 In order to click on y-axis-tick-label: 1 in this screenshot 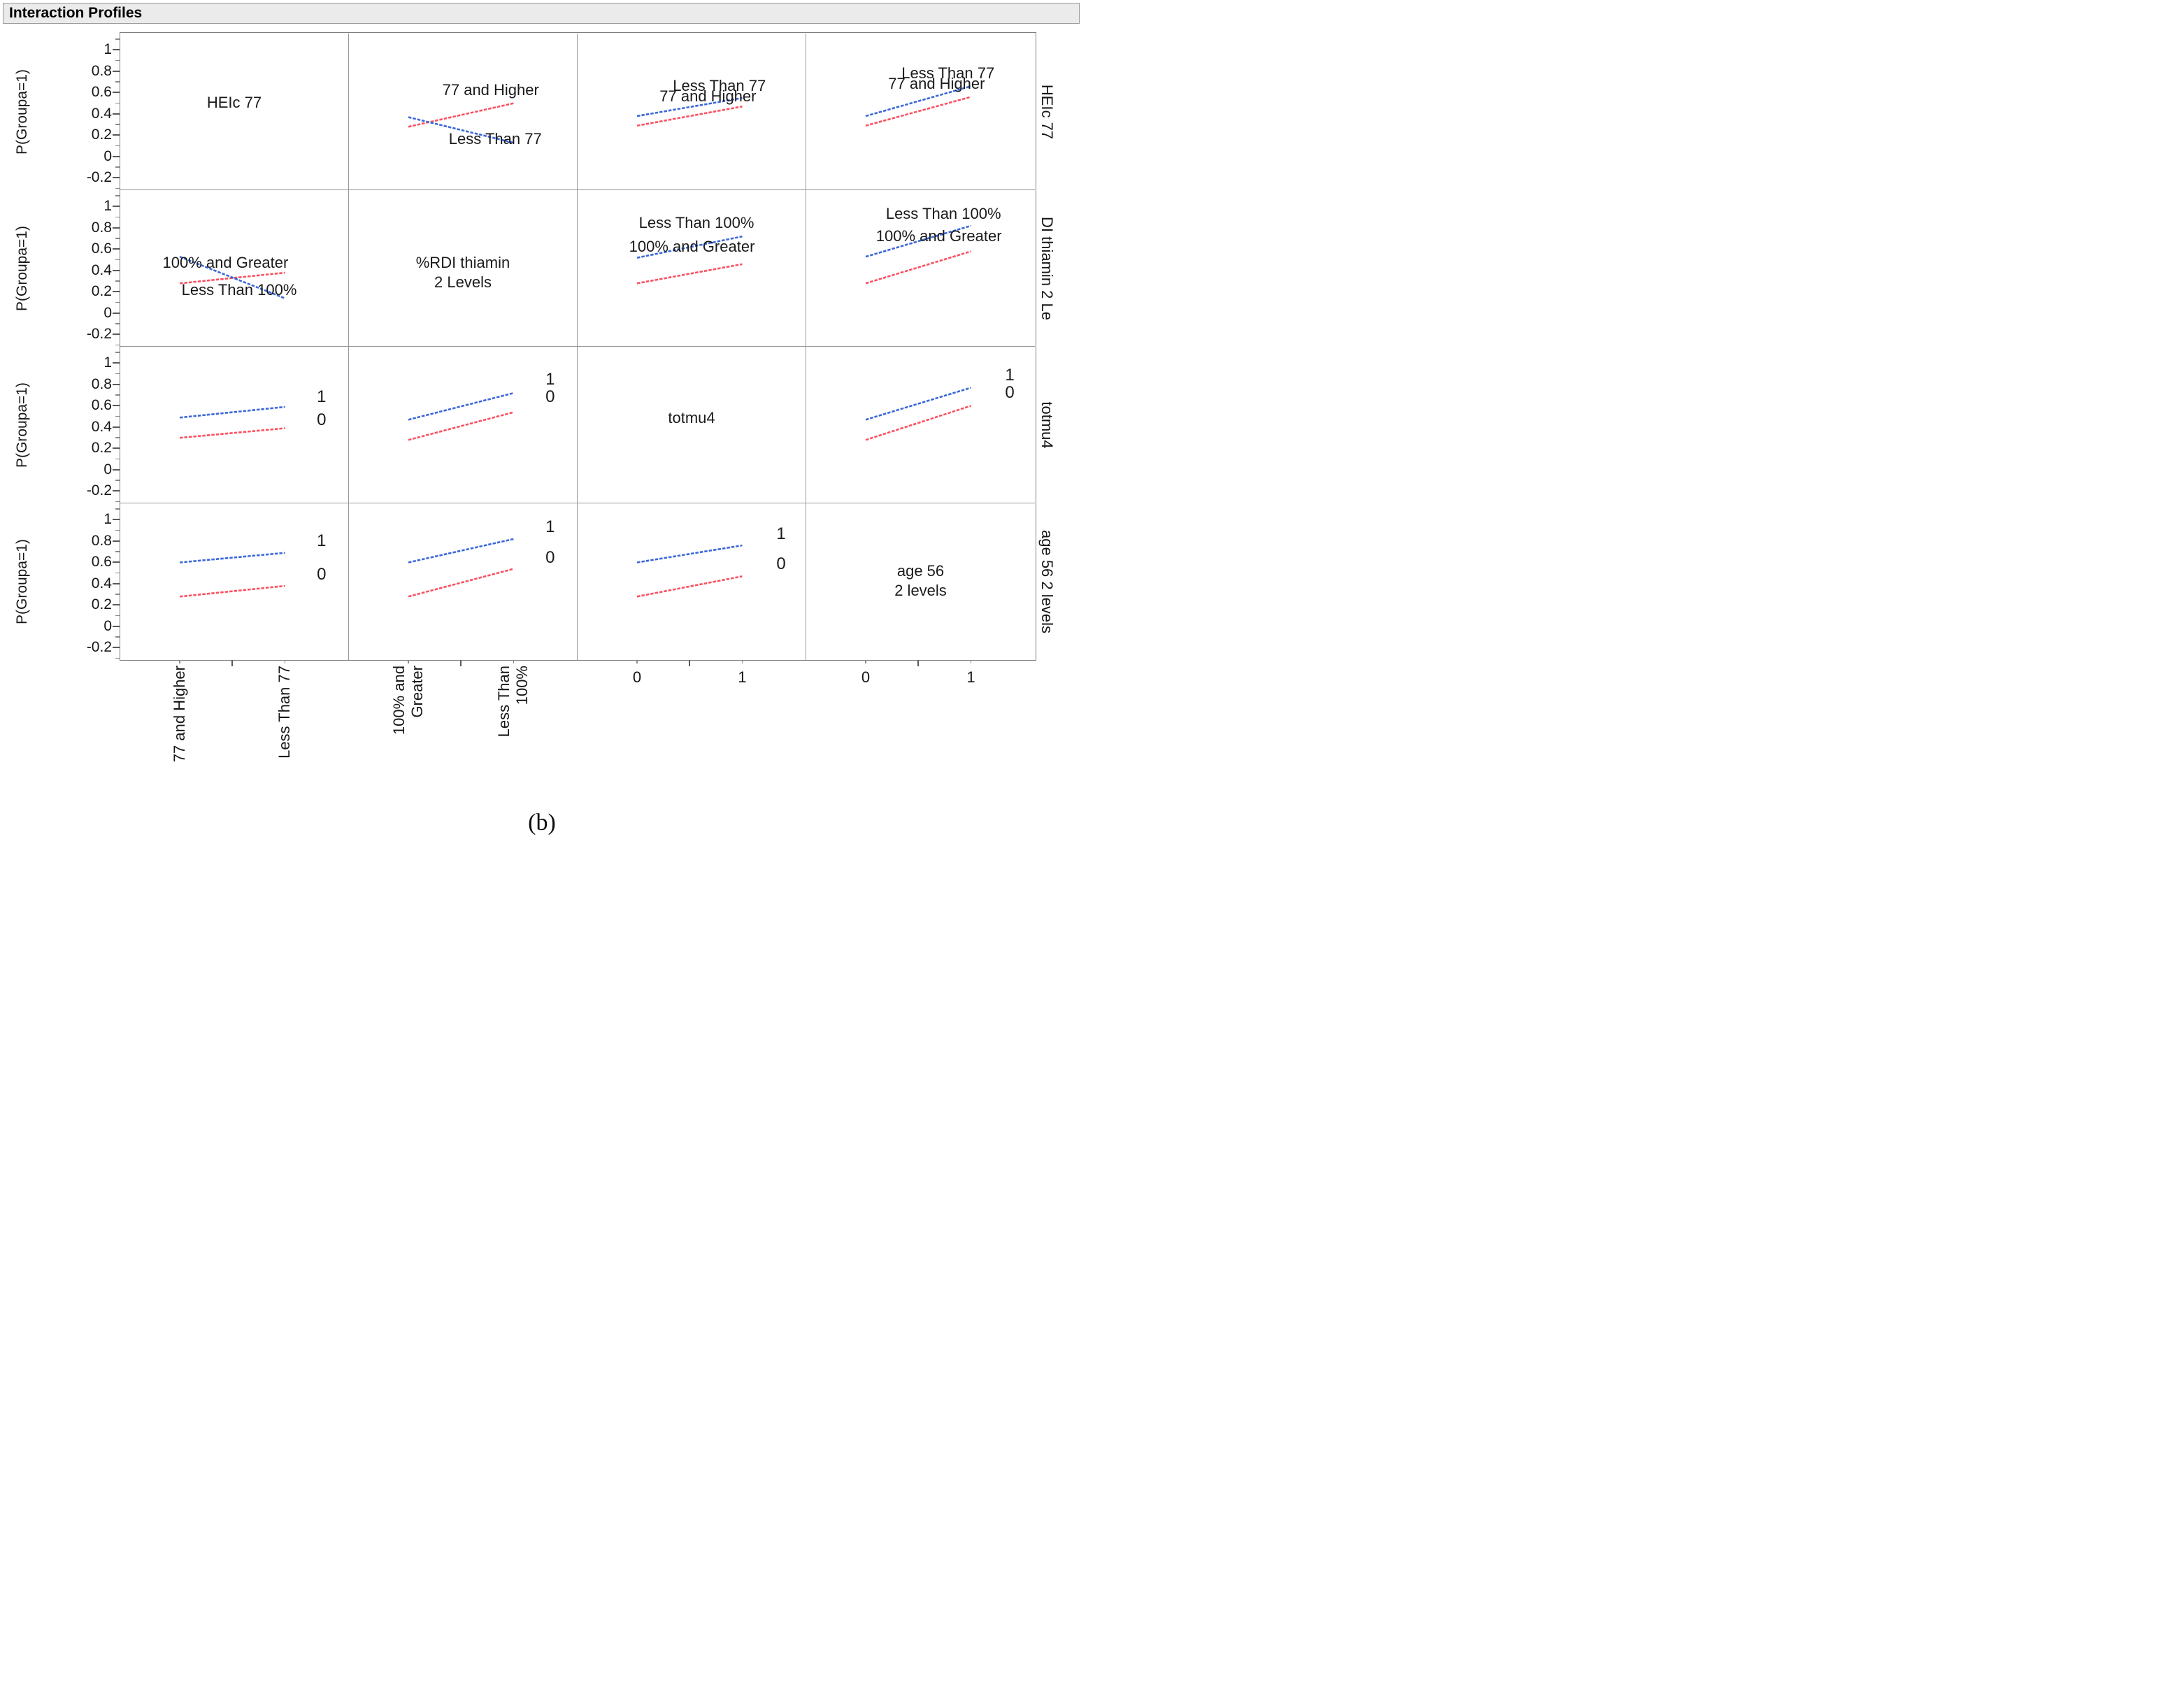, I will do `click(107, 519)`.